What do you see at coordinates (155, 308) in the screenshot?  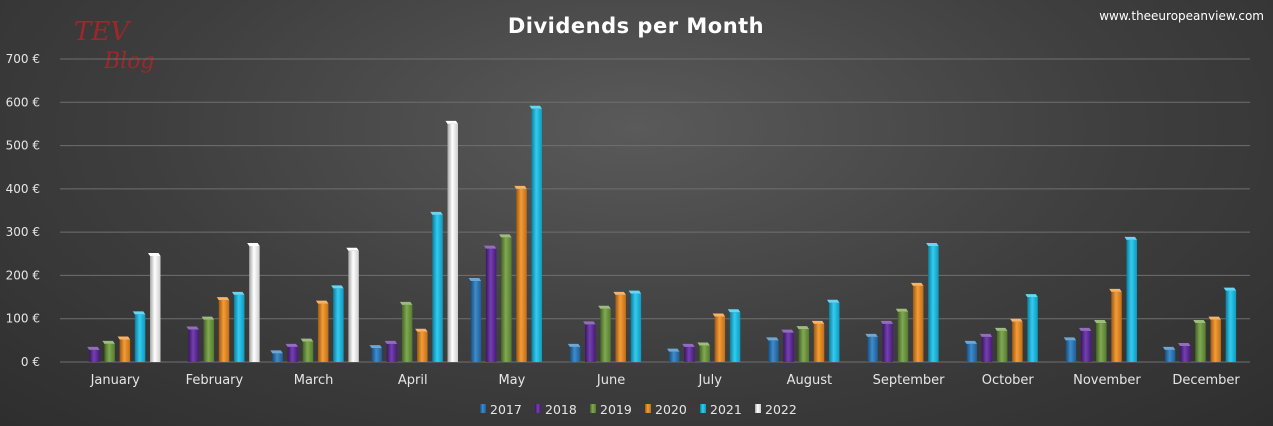 I see `bar-2022-january` at bounding box center [155, 308].